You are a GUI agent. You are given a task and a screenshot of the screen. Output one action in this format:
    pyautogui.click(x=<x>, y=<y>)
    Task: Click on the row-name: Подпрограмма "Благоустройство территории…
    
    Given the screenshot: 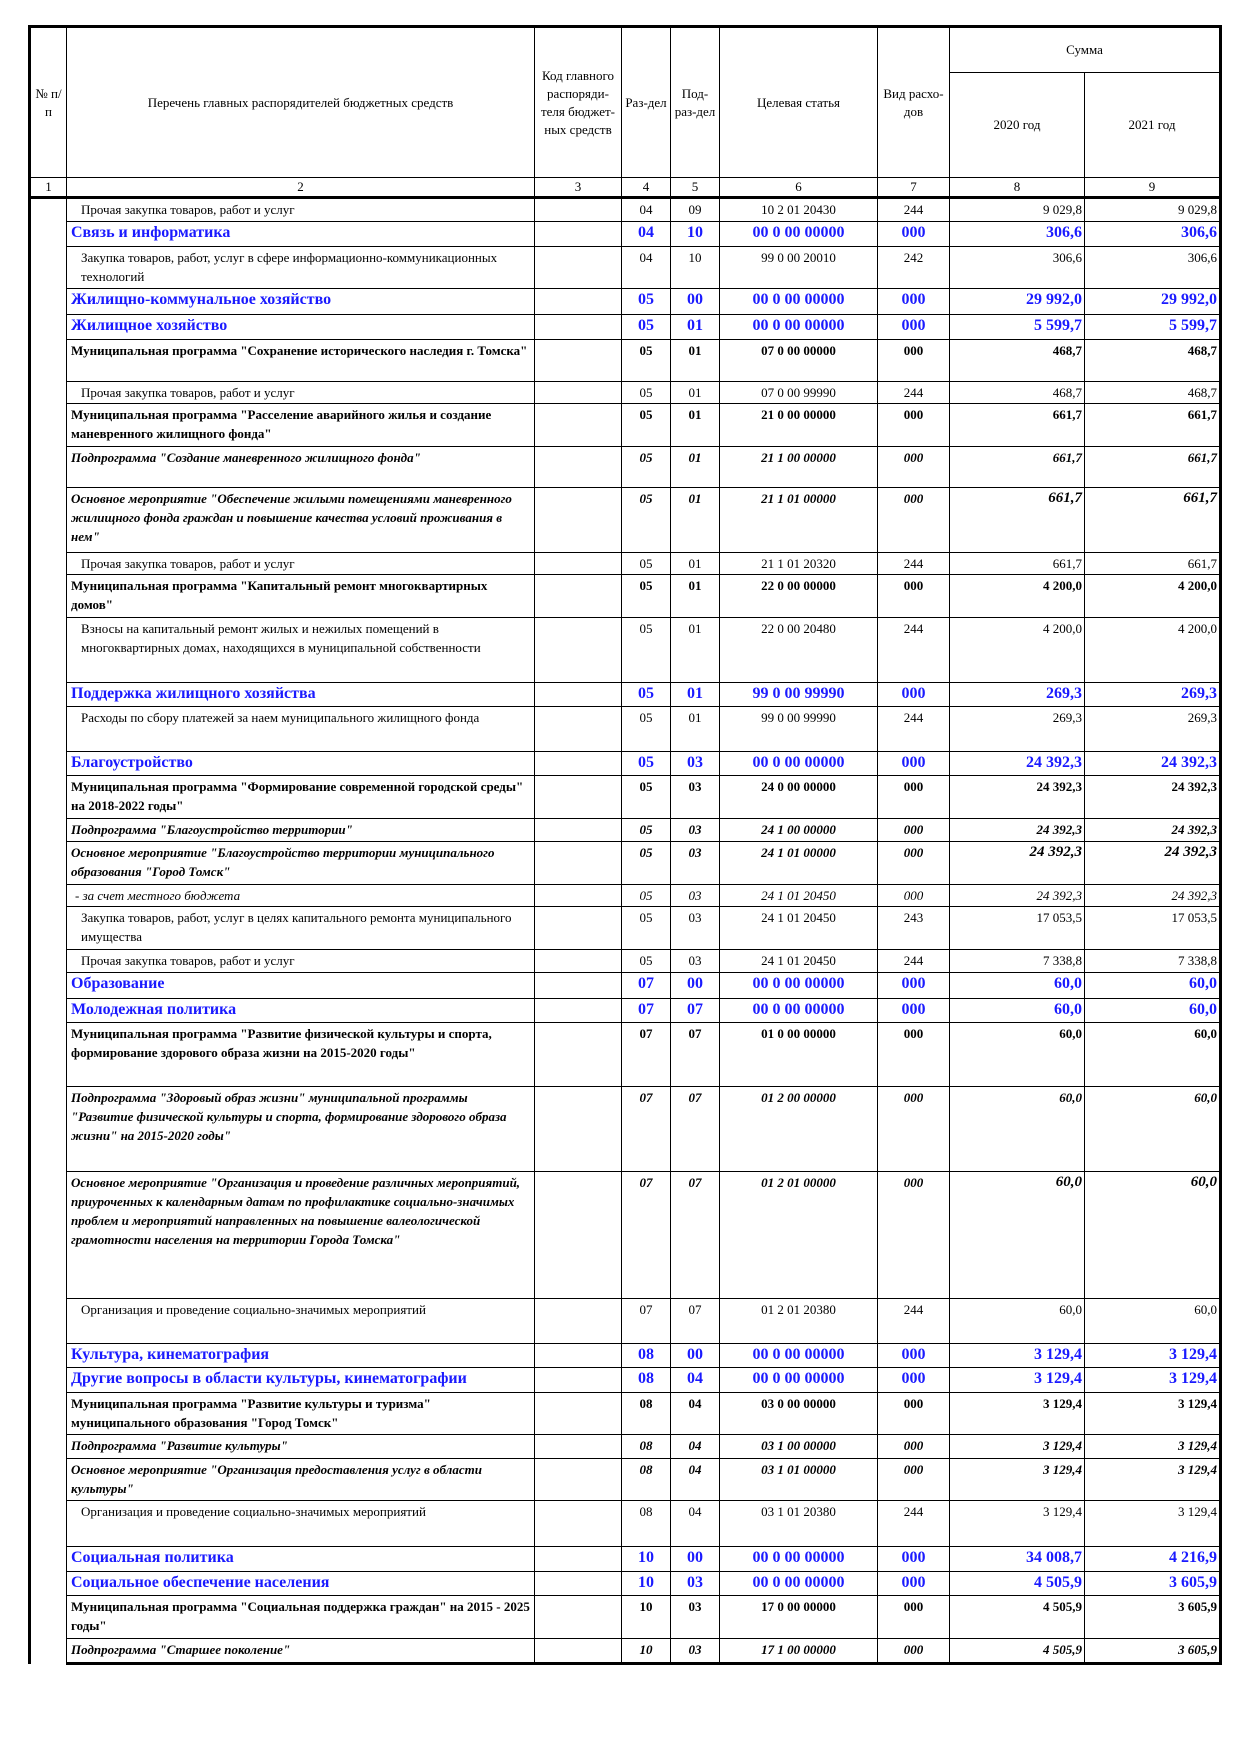 What is the action you would take?
    pyautogui.click(x=300, y=830)
    